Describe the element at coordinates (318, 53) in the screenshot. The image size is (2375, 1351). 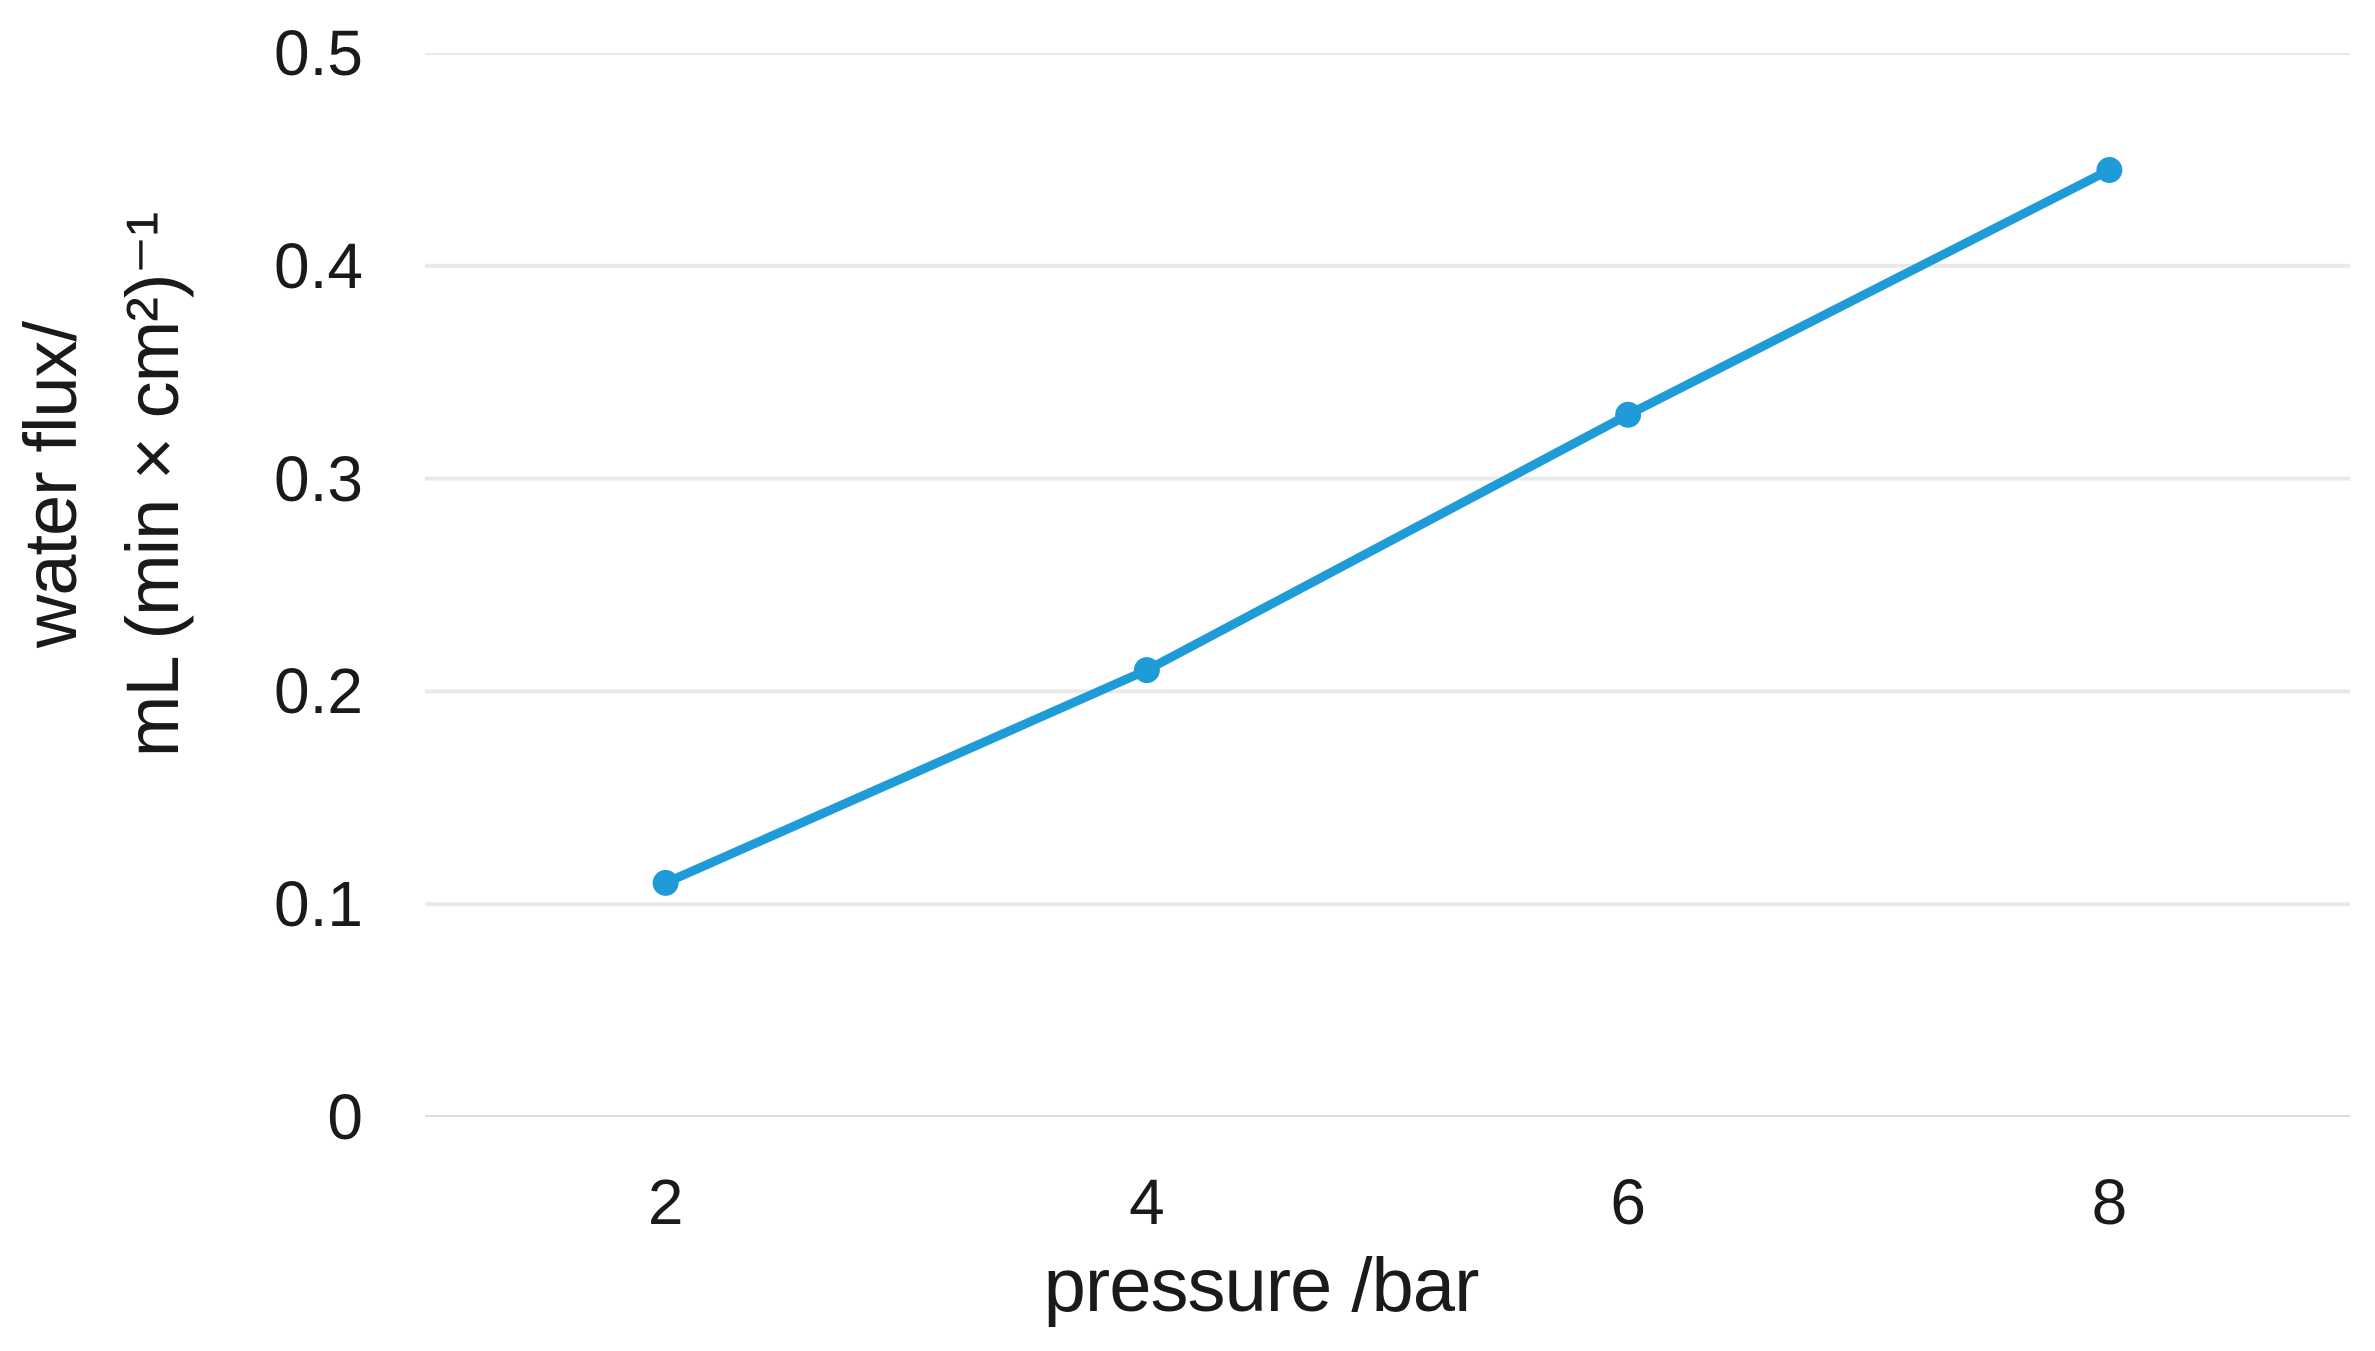
I see `y-tick-label: 0.5` at that location.